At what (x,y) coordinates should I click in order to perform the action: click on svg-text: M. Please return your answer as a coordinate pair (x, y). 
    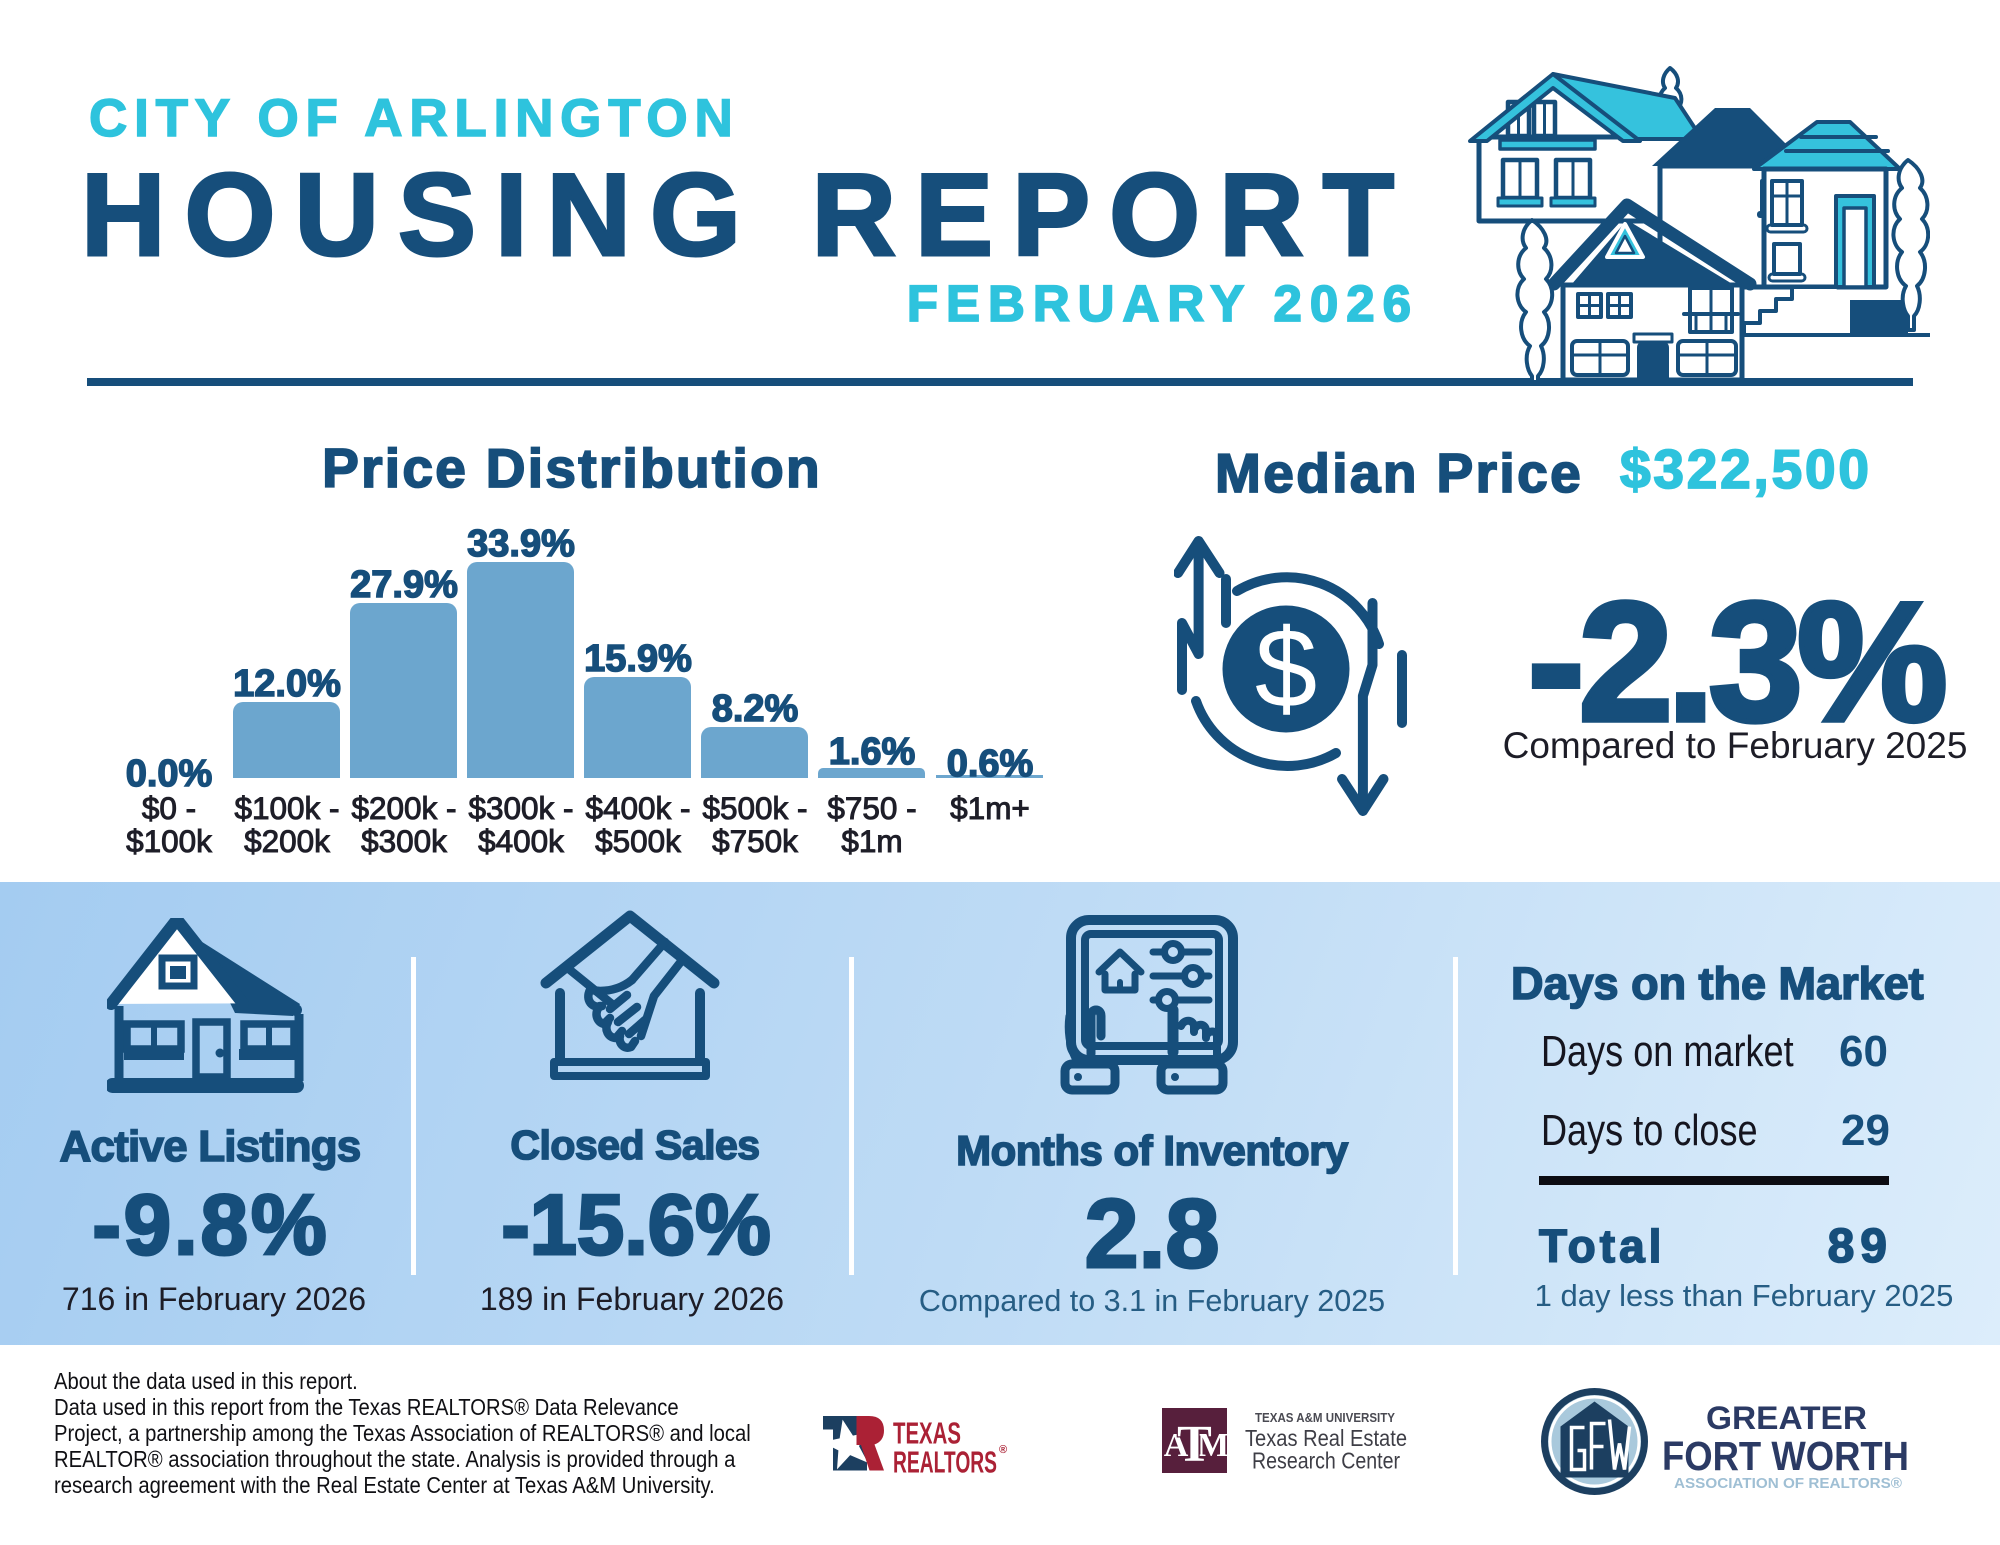
    Looking at the image, I should click on (1213, 1445).